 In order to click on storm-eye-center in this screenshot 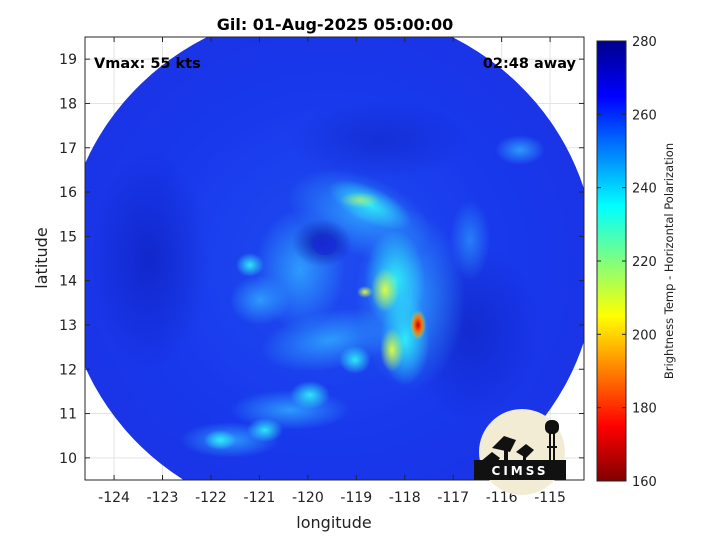, I will do `click(325, 245)`.